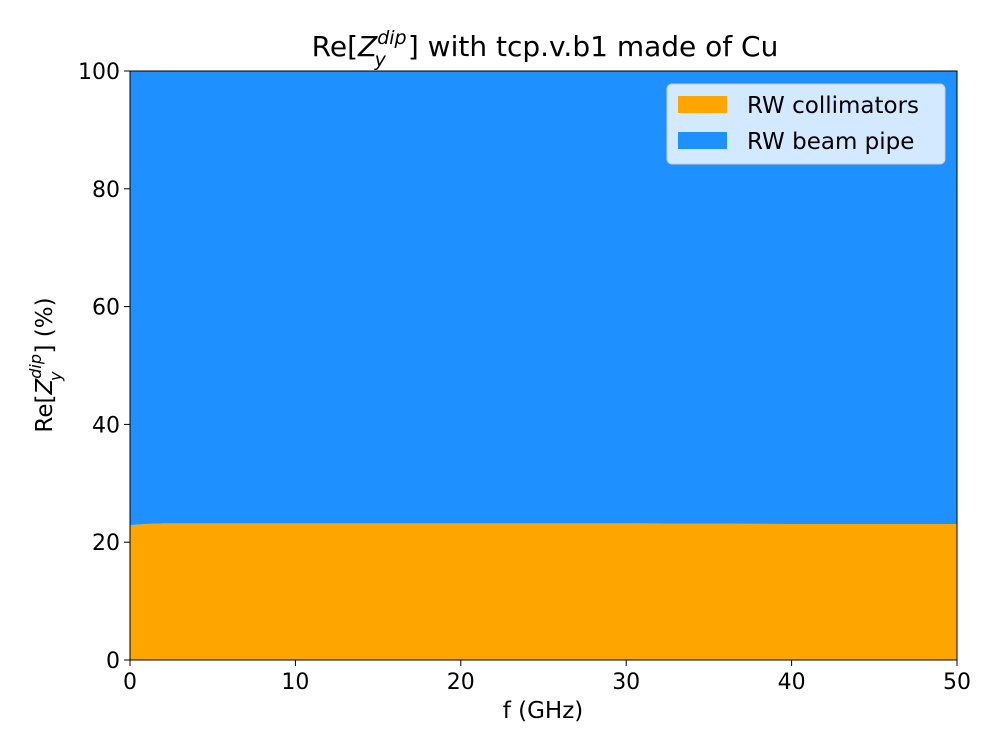 This screenshot has width=1000, height=750. I want to click on legend: RW collimators RW beam pipe, so click(806, 124).